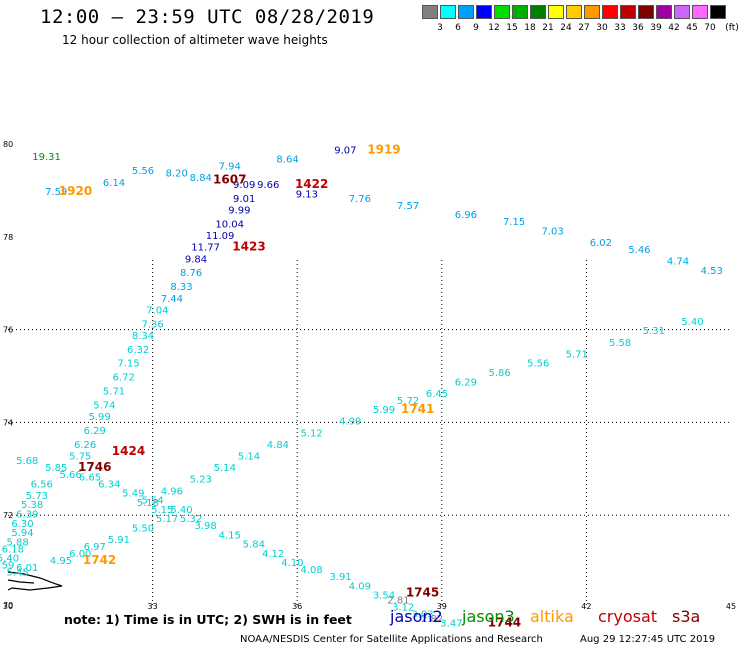 This screenshot has height=650, width=740. What do you see at coordinates (201, 178) in the screenshot?
I see `wave-height-value: 8.84` at bounding box center [201, 178].